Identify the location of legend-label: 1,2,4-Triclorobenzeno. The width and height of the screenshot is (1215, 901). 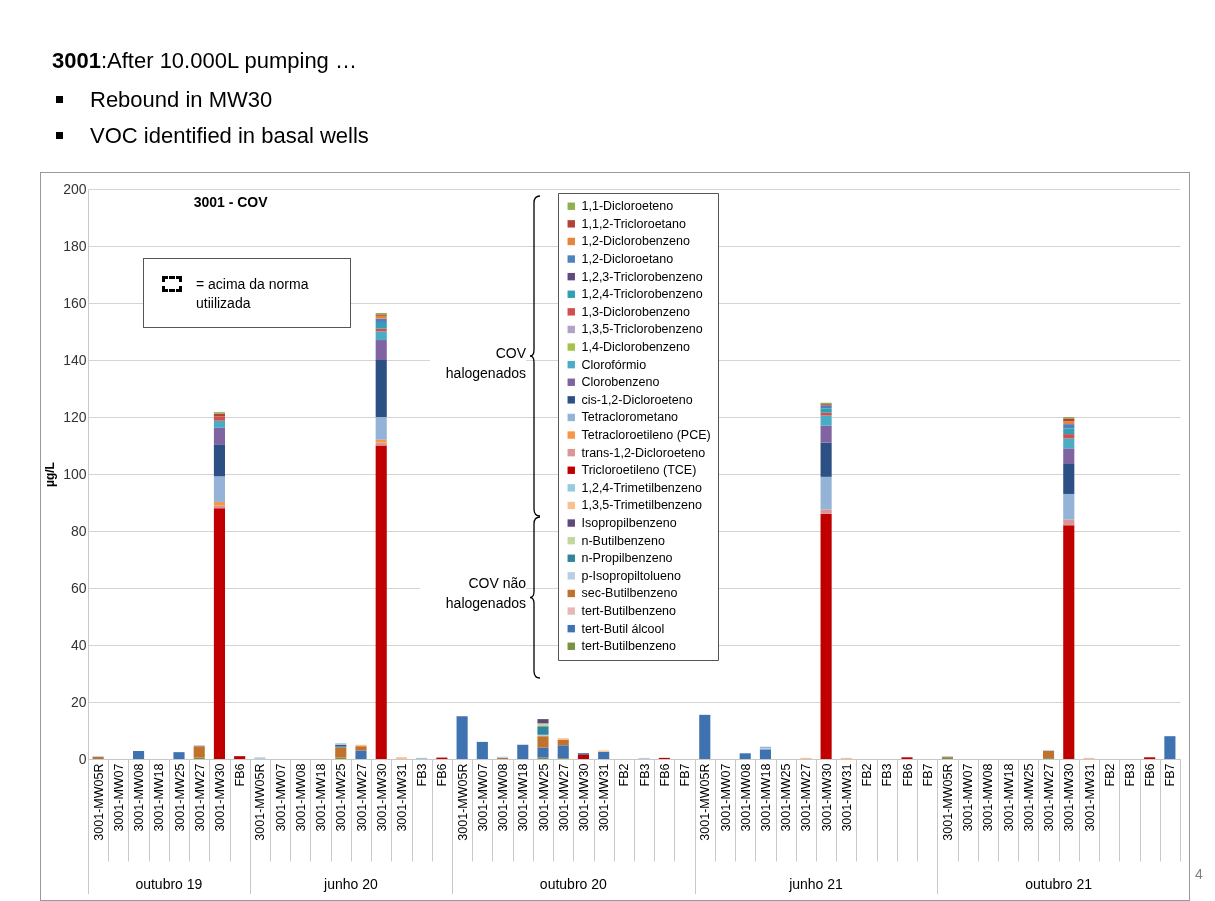
(642, 294).